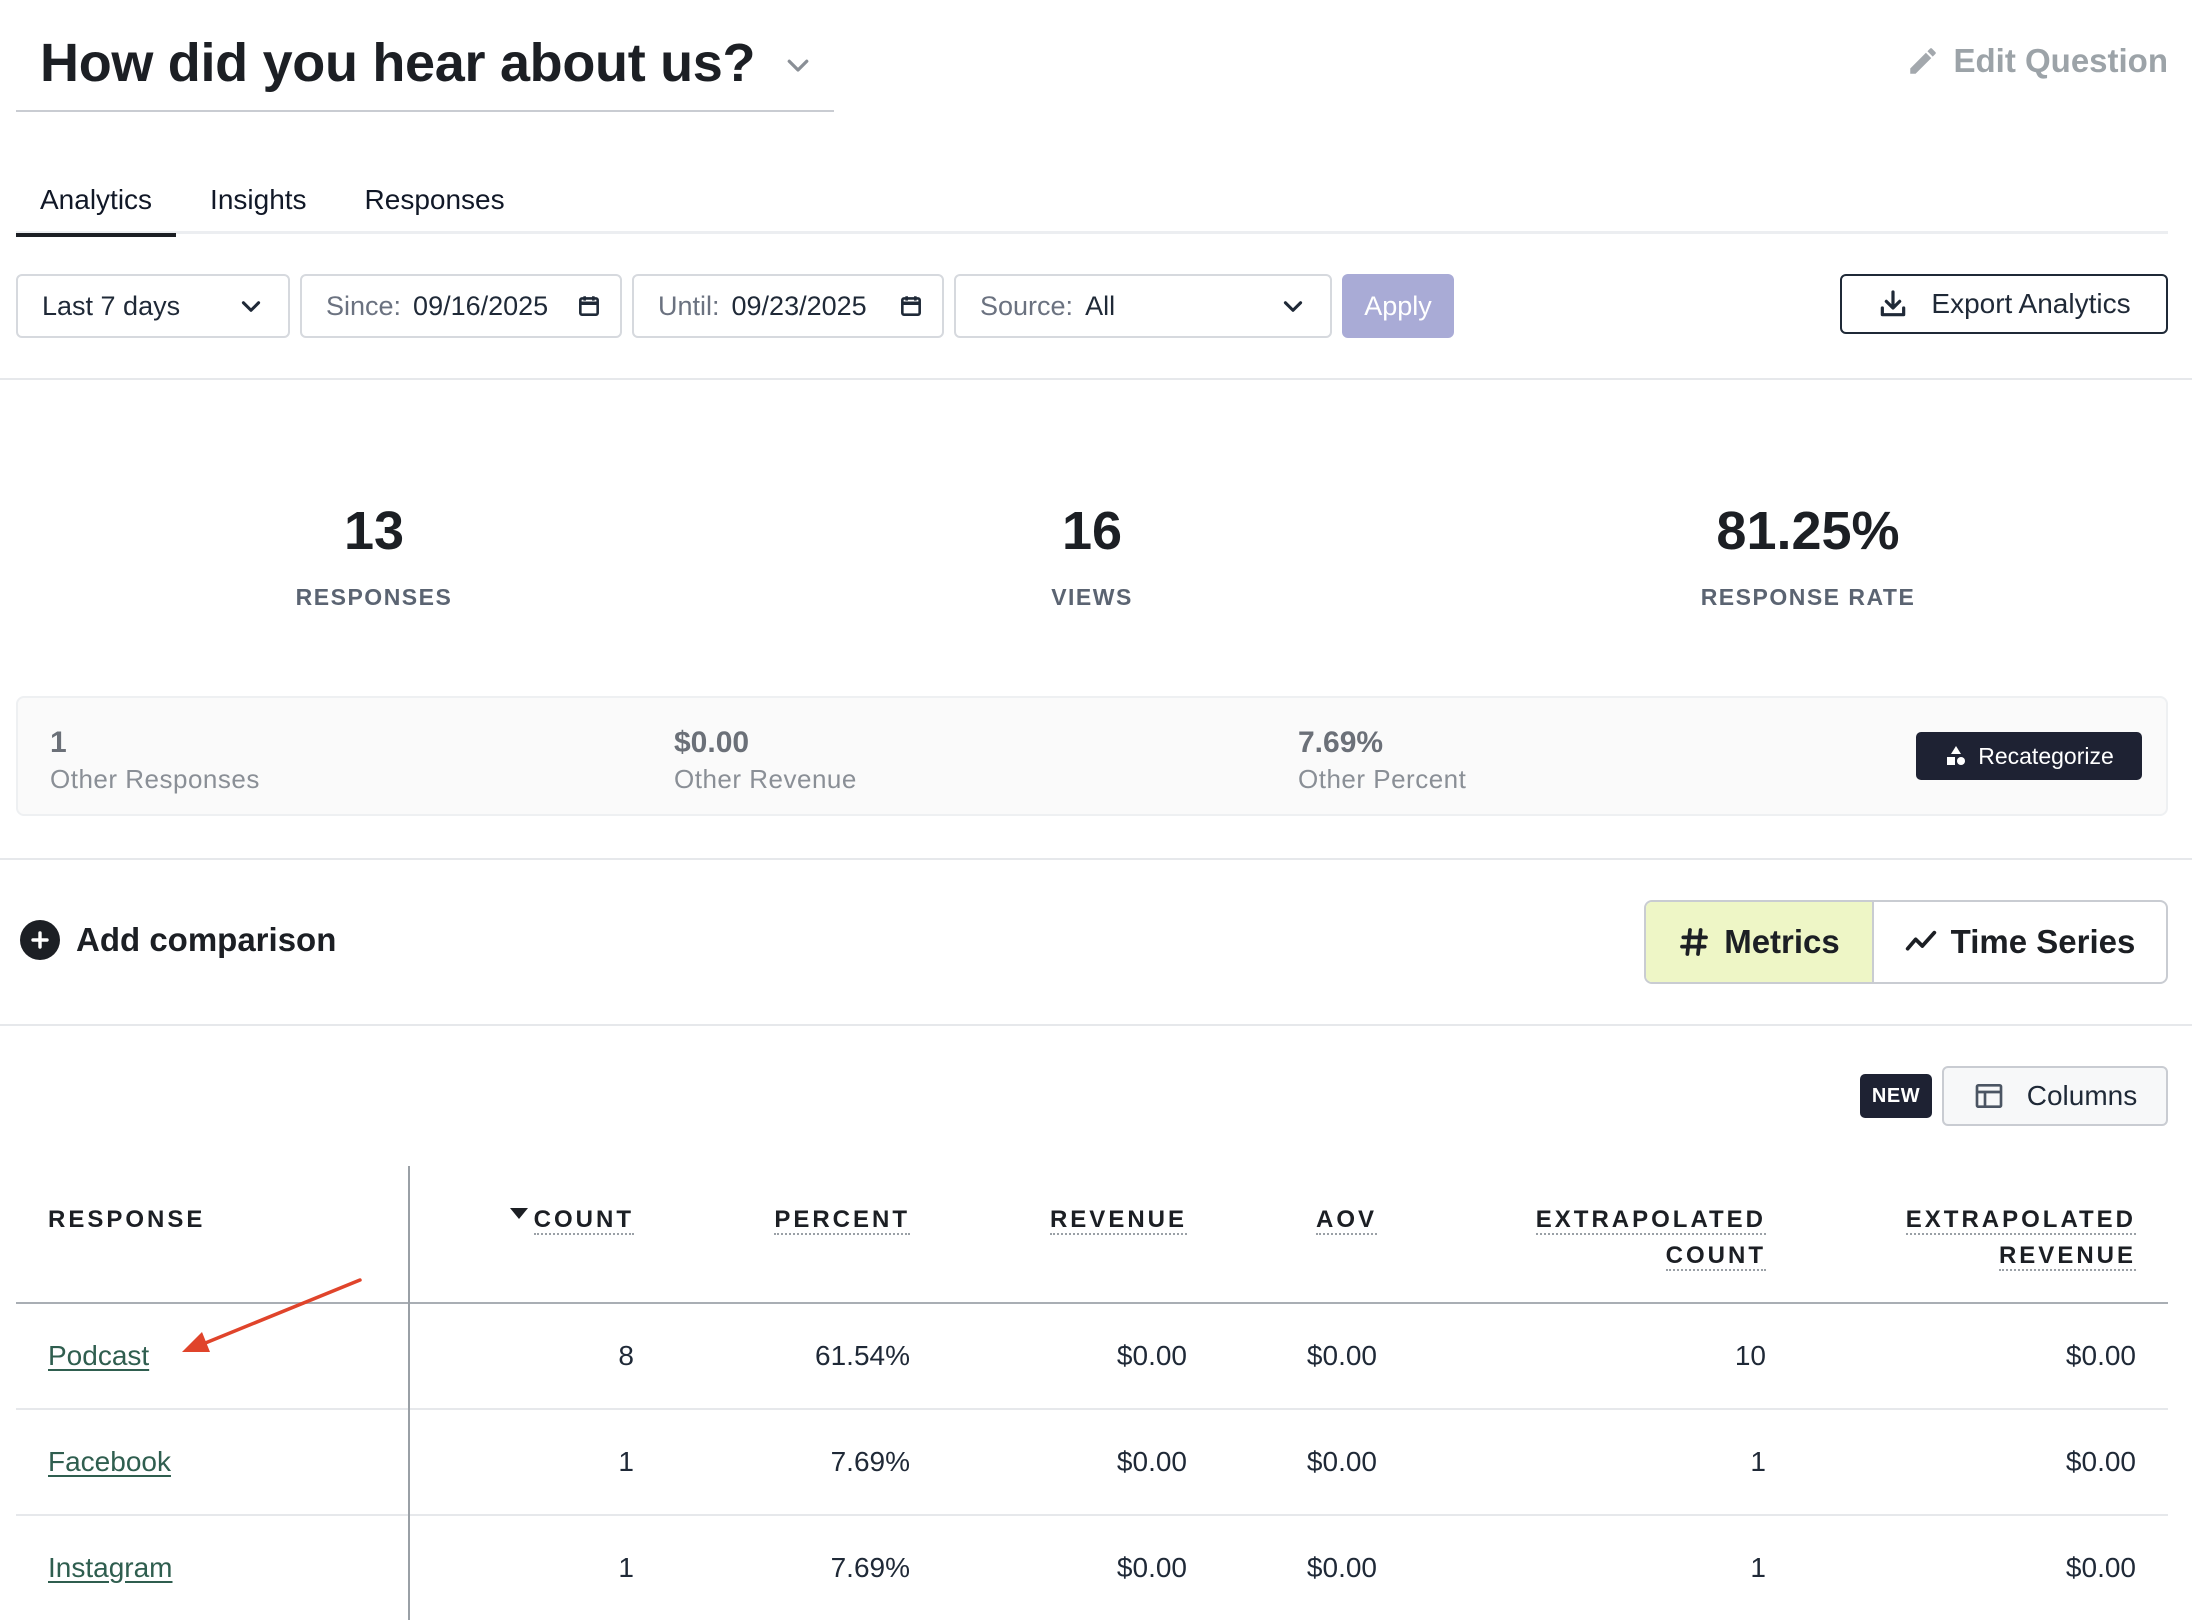 This screenshot has width=2192, height=1620. What do you see at coordinates (2043, 941) in the screenshot?
I see `time-series-label: Time Series` at bounding box center [2043, 941].